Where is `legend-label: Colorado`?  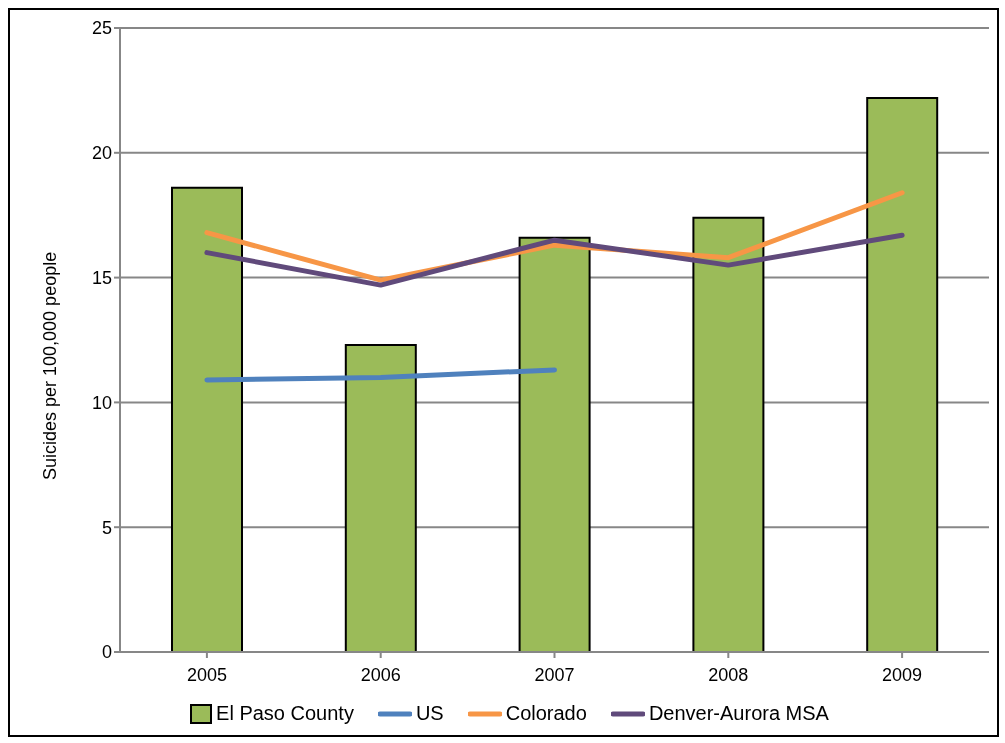 legend-label: Colorado is located at coordinates (546, 713).